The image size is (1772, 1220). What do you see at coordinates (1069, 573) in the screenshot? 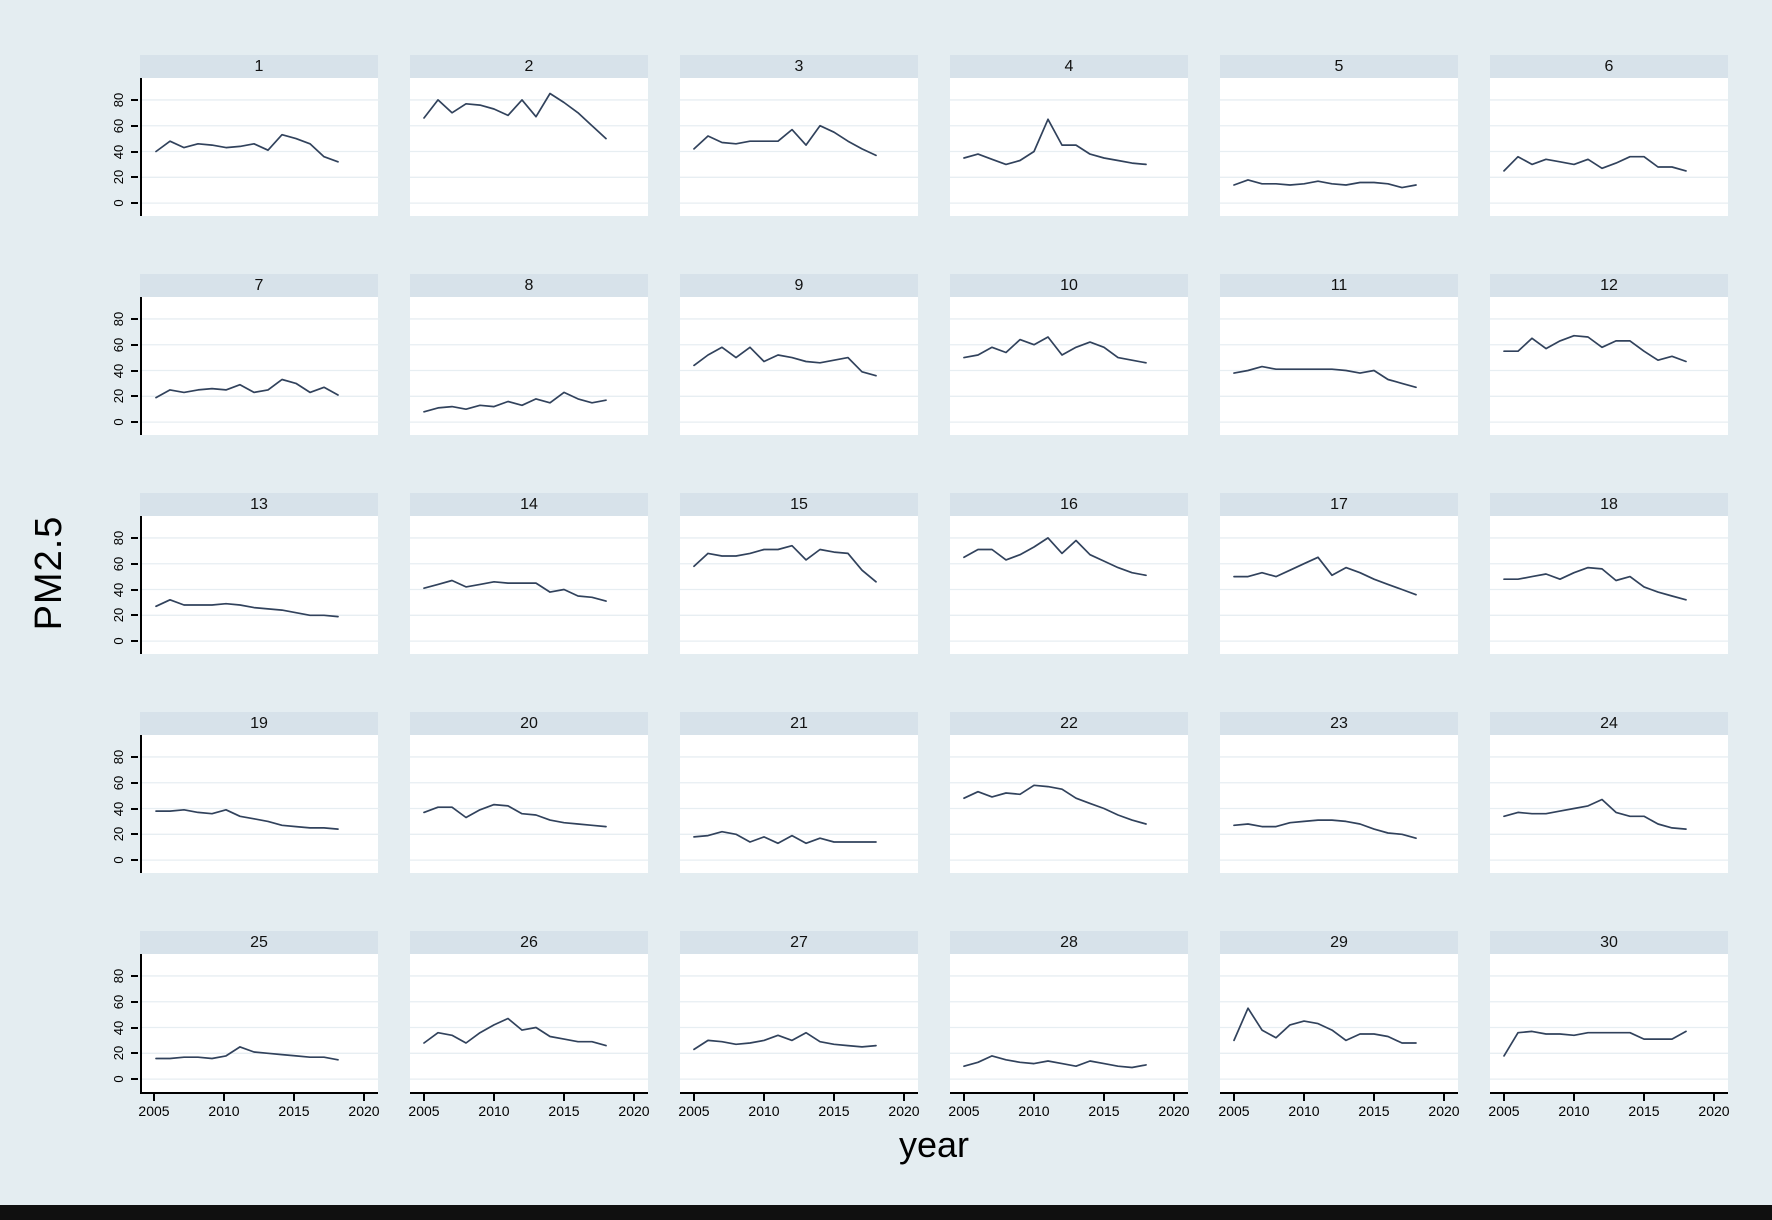
I see `panel: 16` at bounding box center [1069, 573].